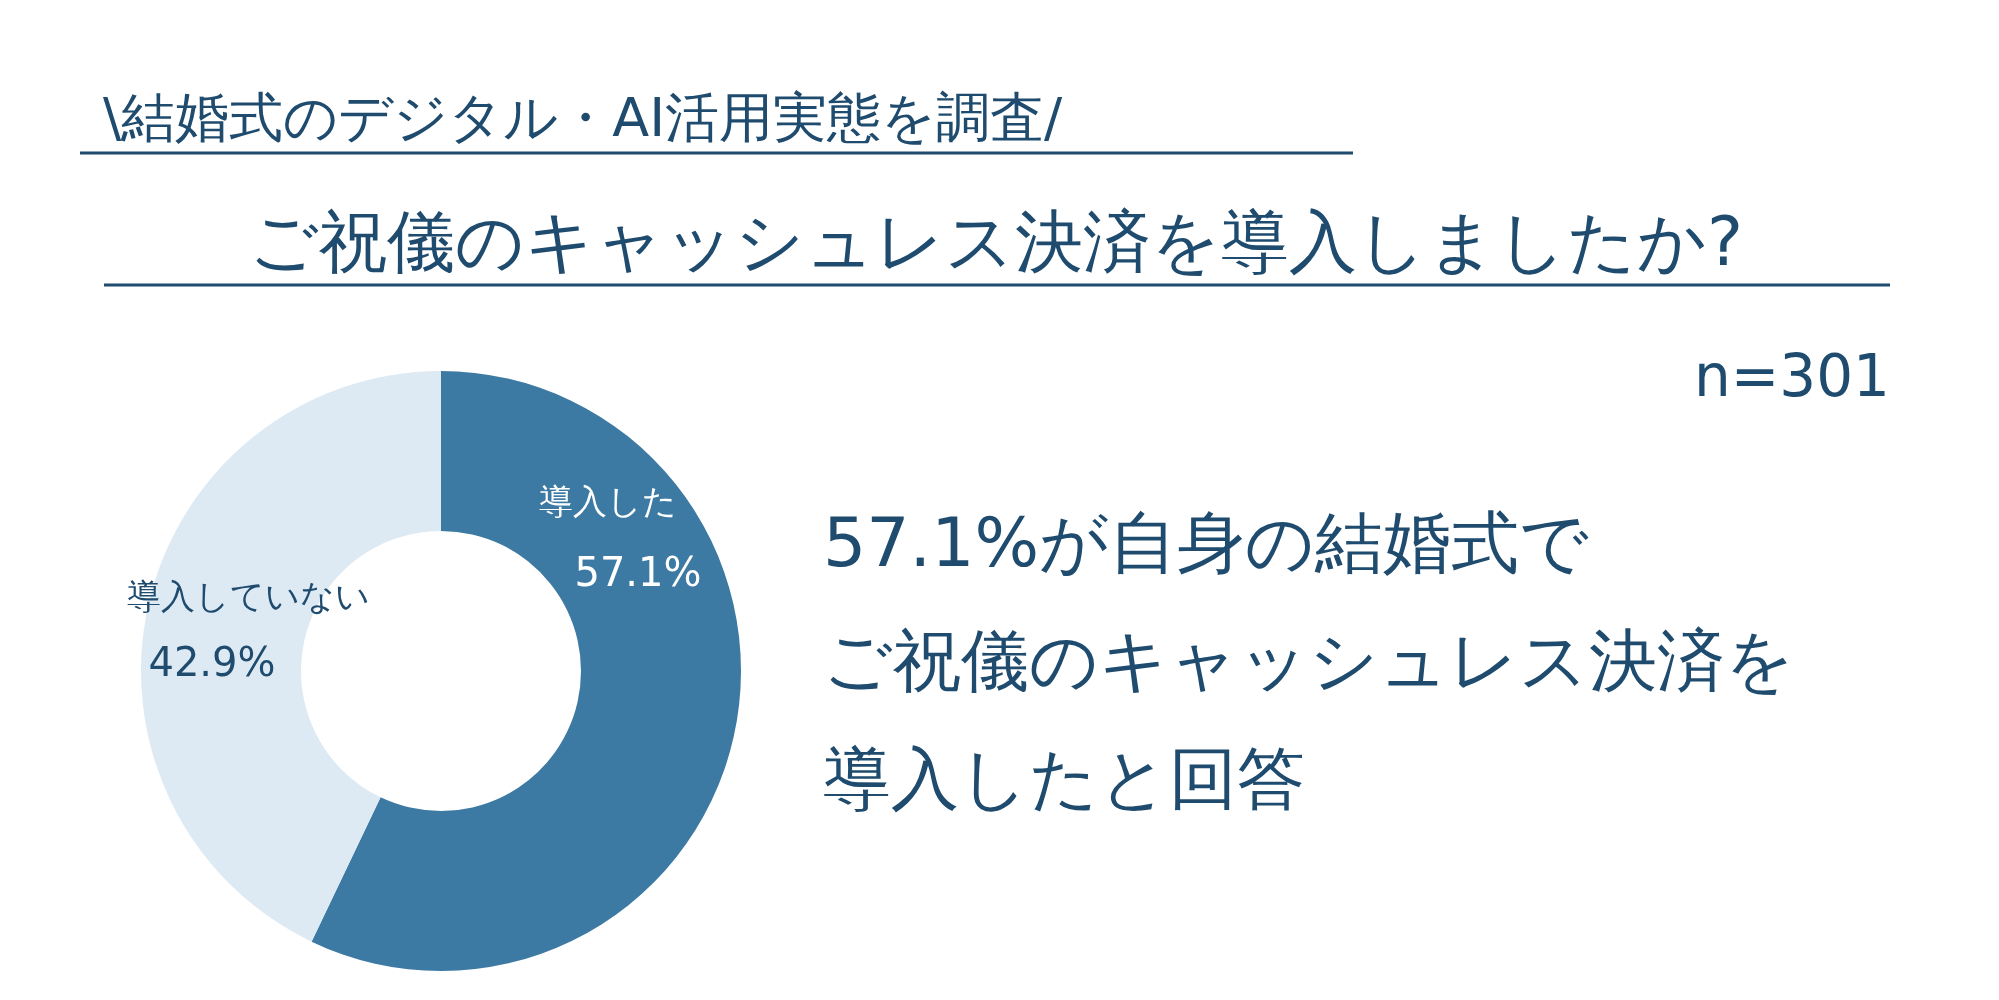 Image resolution: width=1999 pixels, height=1000 pixels. Describe the element at coordinates (248, 596) in the screenshot. I see `slice-label: 導入していない` at that location.